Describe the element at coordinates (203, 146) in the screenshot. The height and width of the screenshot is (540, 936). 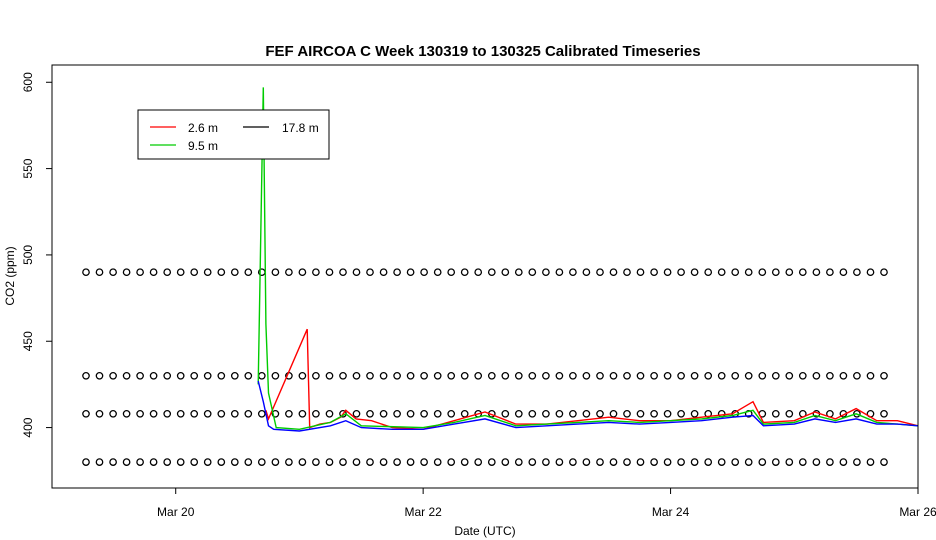
I see `legend-label: 9.5 m` at that location.